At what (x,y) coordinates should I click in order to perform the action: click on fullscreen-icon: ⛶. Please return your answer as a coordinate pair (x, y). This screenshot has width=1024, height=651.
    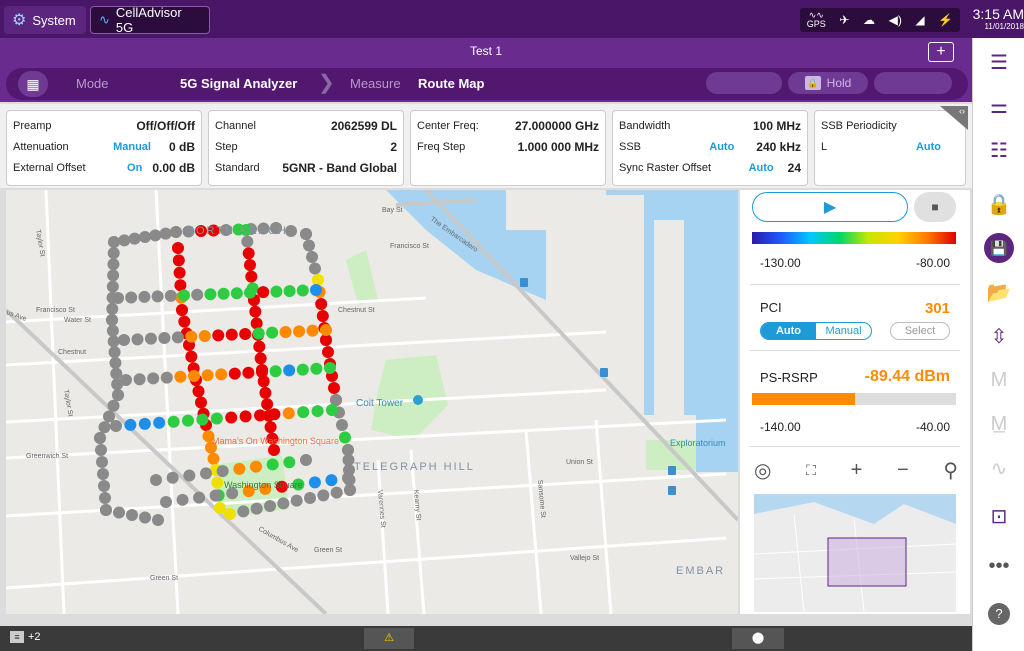
    Looking at the image, I should click on (811, 469).